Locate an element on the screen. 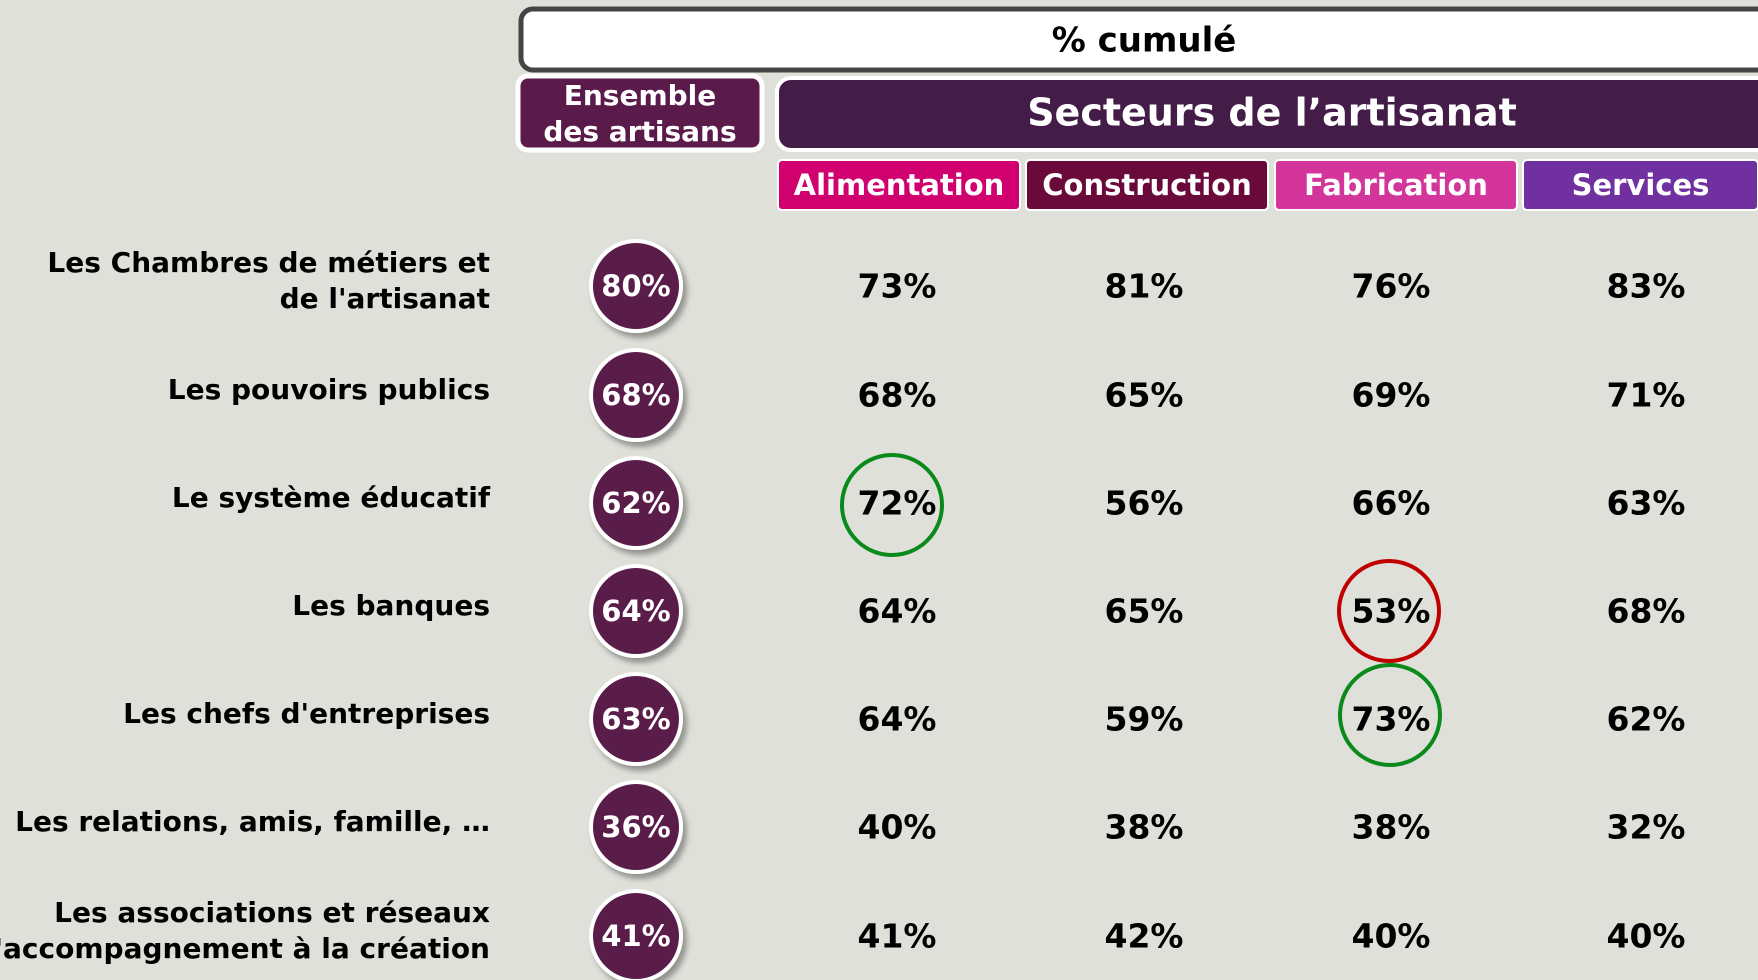 The image size is (1758, 980). sectors-box is located at coordinates (1266, 114).